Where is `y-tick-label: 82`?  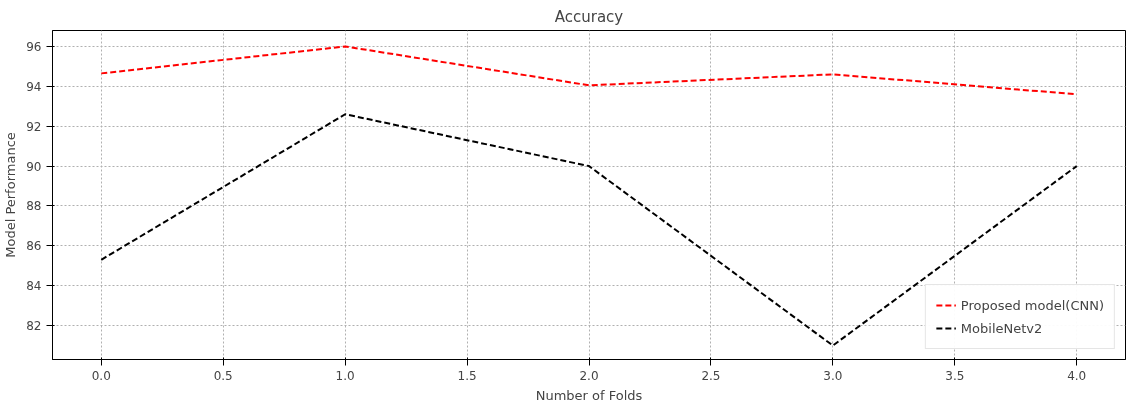 y-tick-label: 82 is located at coordinates (34, 326).